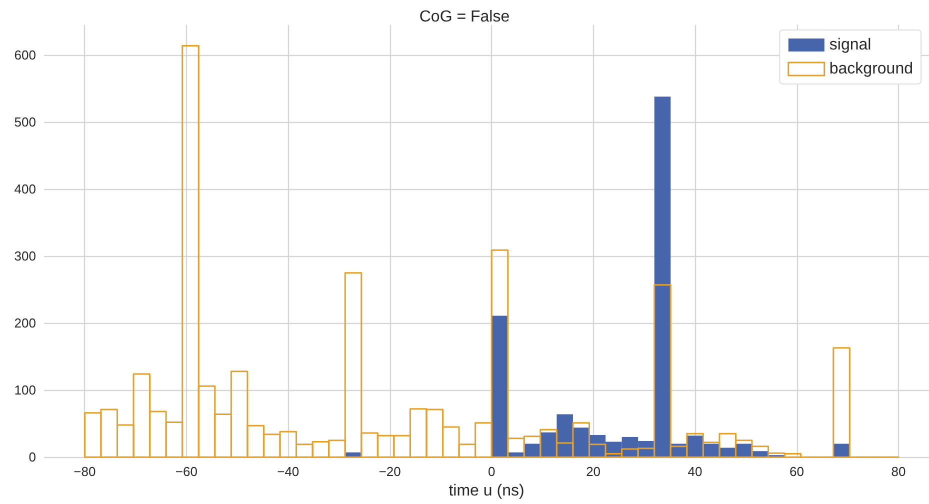 The height and width of the screenshot is (504, 929). Describe the element at coordinates (850, 45) in the screenshot. I see `legend-label: signal` at that location.